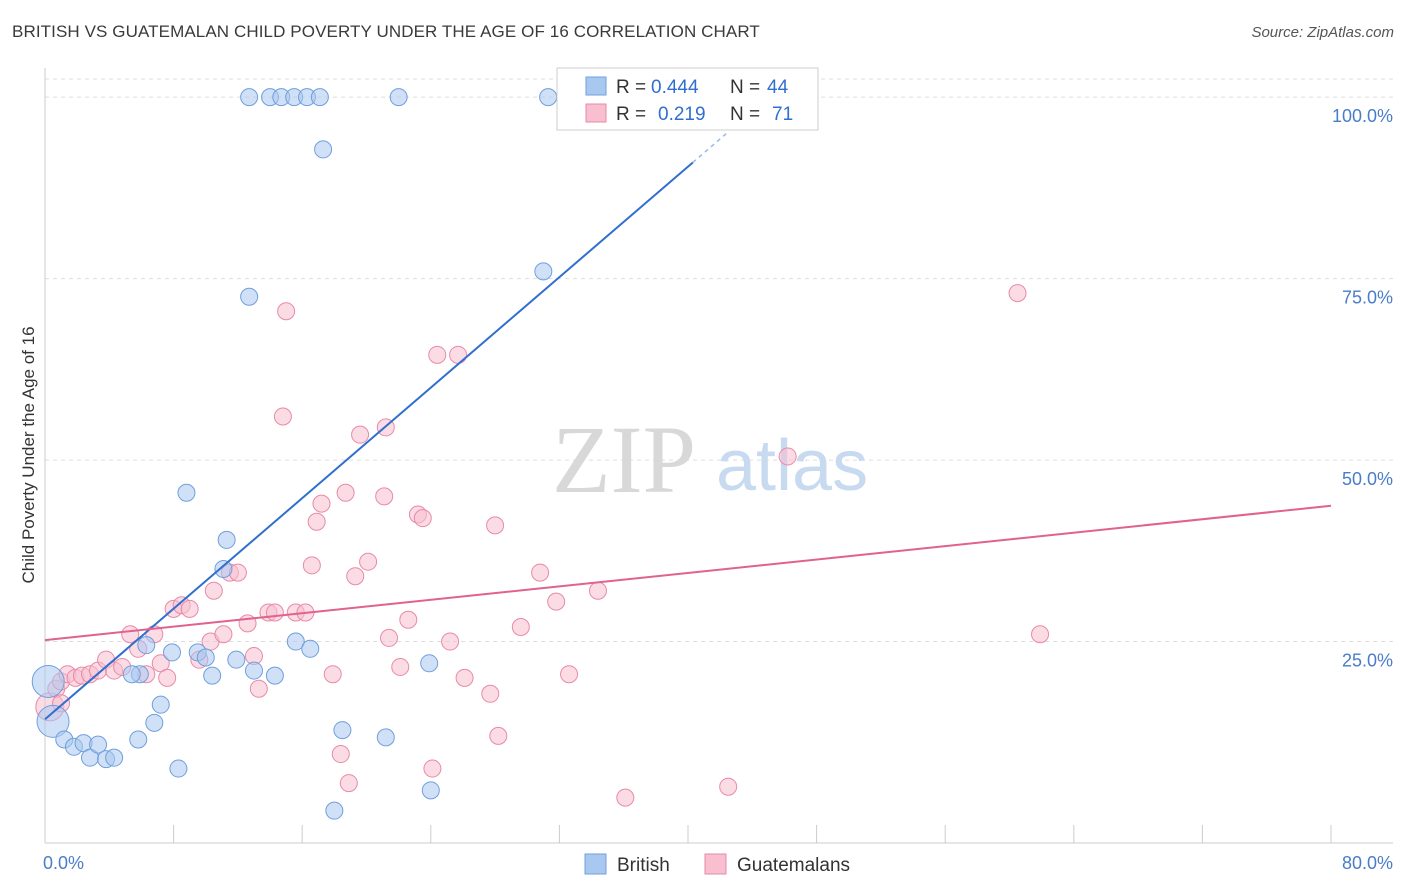 Image resolution: width=1406 pixels, height=892 pixels. Describe the element at coordinates (1367, 661) in the screenshot. I see `y-tick-label: 25.0%` at that location.